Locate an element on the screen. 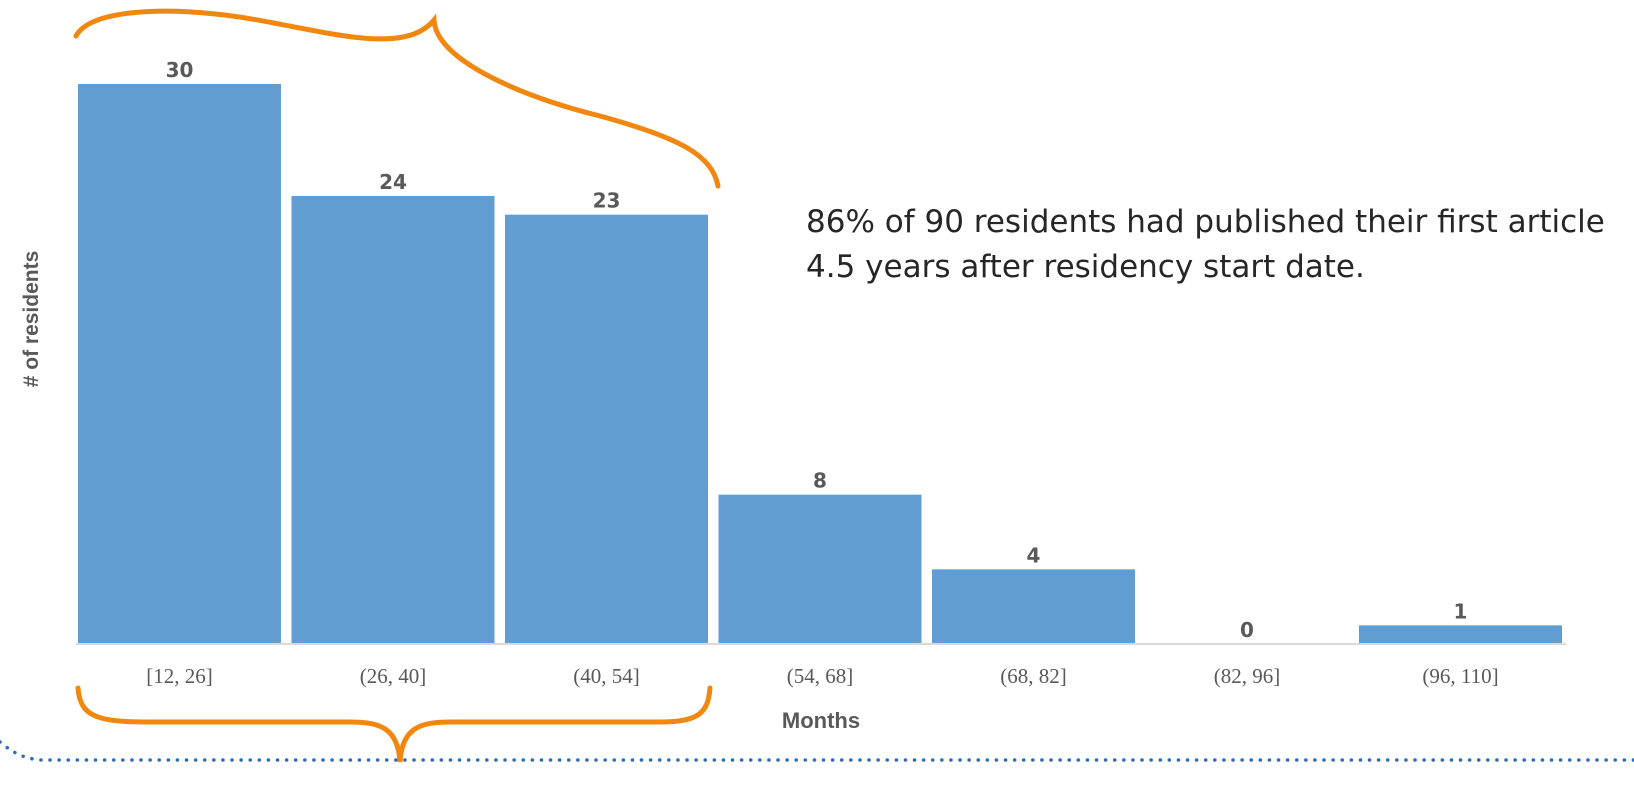 Image resolution: width=1634 pixels, height=793 pixels. tick-label-0: [12, 26] is located at coordinates (179, 676).